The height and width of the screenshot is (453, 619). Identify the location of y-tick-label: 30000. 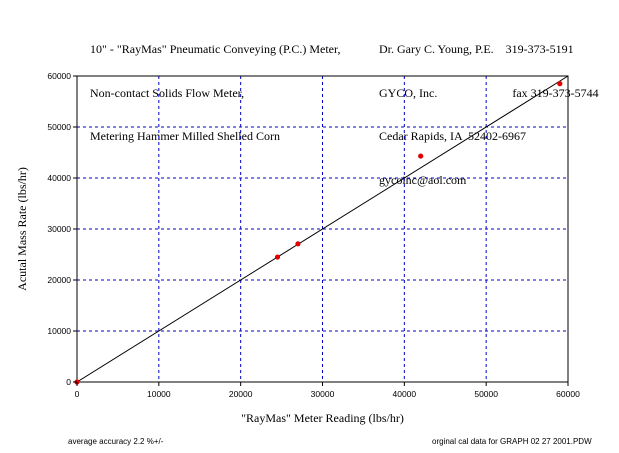
(59, 229).